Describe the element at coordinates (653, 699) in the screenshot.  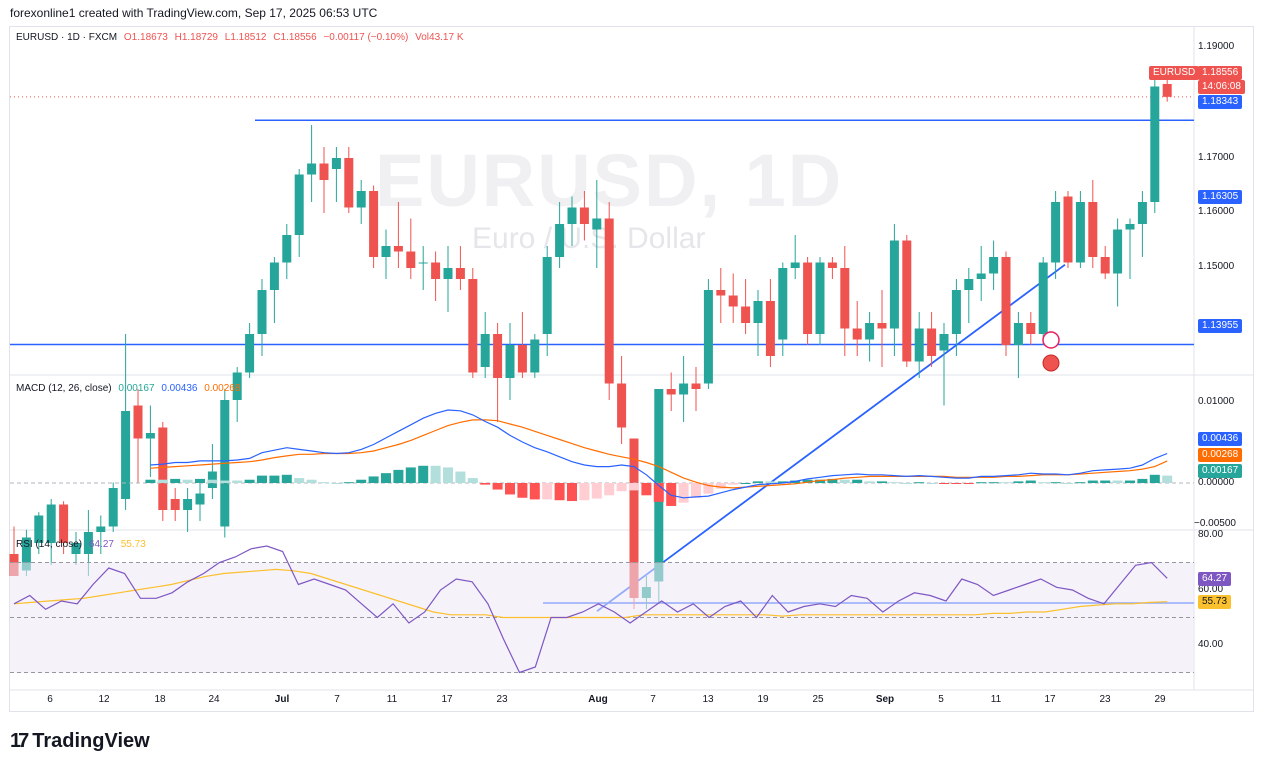
I see `time-axis-label: 7` at that location.